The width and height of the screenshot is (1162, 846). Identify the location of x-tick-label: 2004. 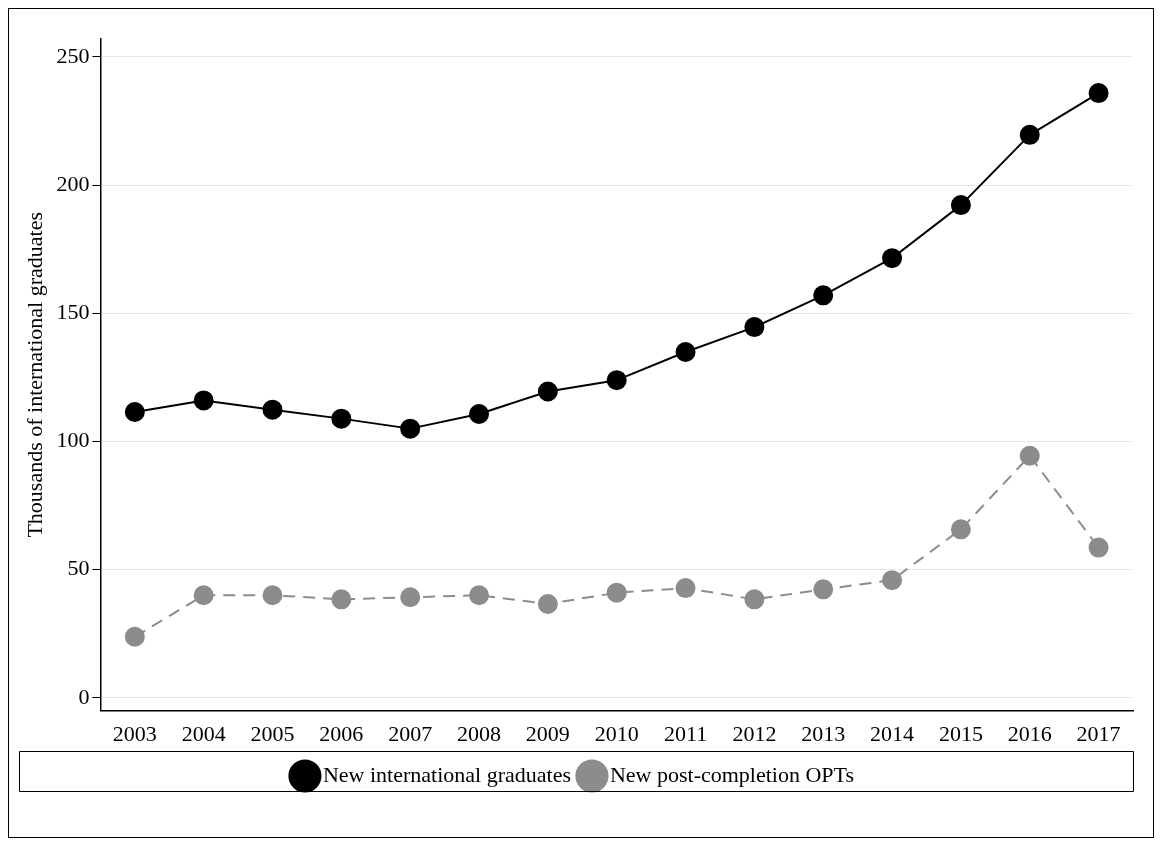
(203, 733).